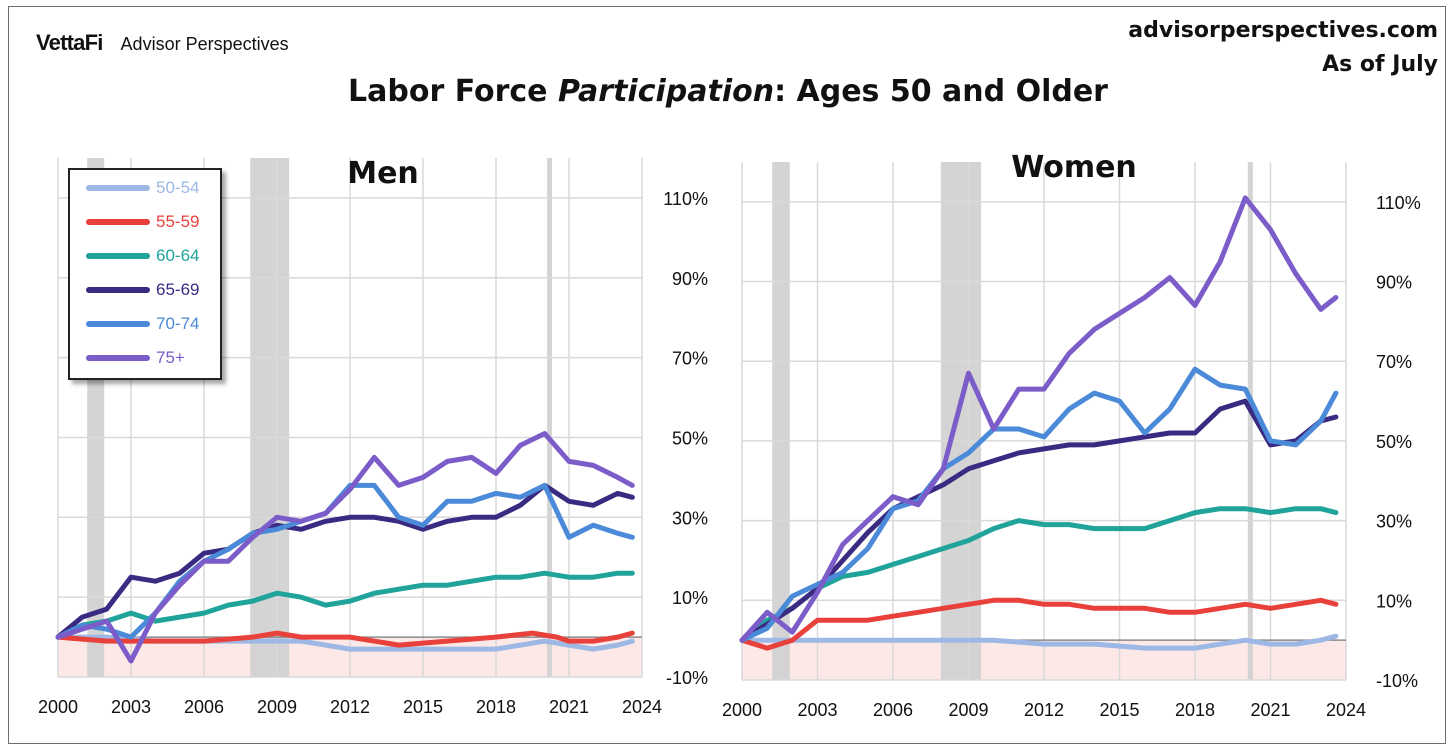 This screenshot has height=754, width=1456. I want to click on legend-item: 75+, so click(135, 358).